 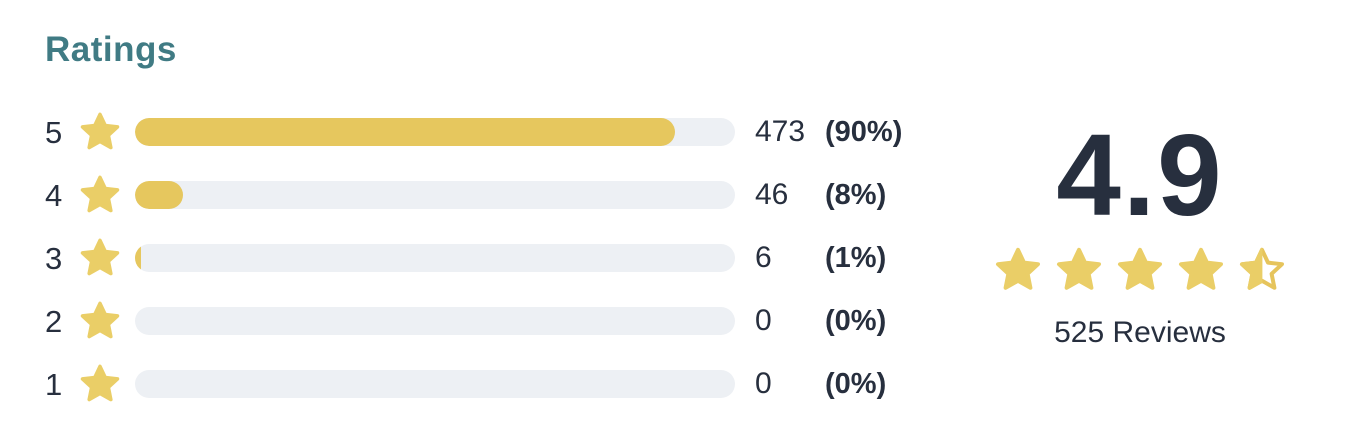 I want to click on rating-count: 6, so click(x=763, y=257).